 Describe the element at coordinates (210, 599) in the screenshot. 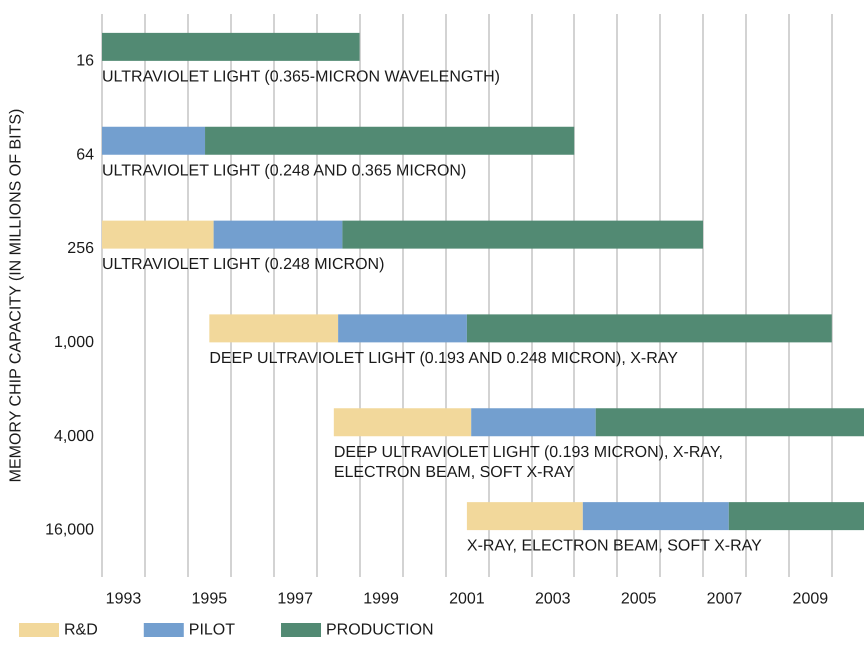

I see `x-tick-label: 1995` at that location.